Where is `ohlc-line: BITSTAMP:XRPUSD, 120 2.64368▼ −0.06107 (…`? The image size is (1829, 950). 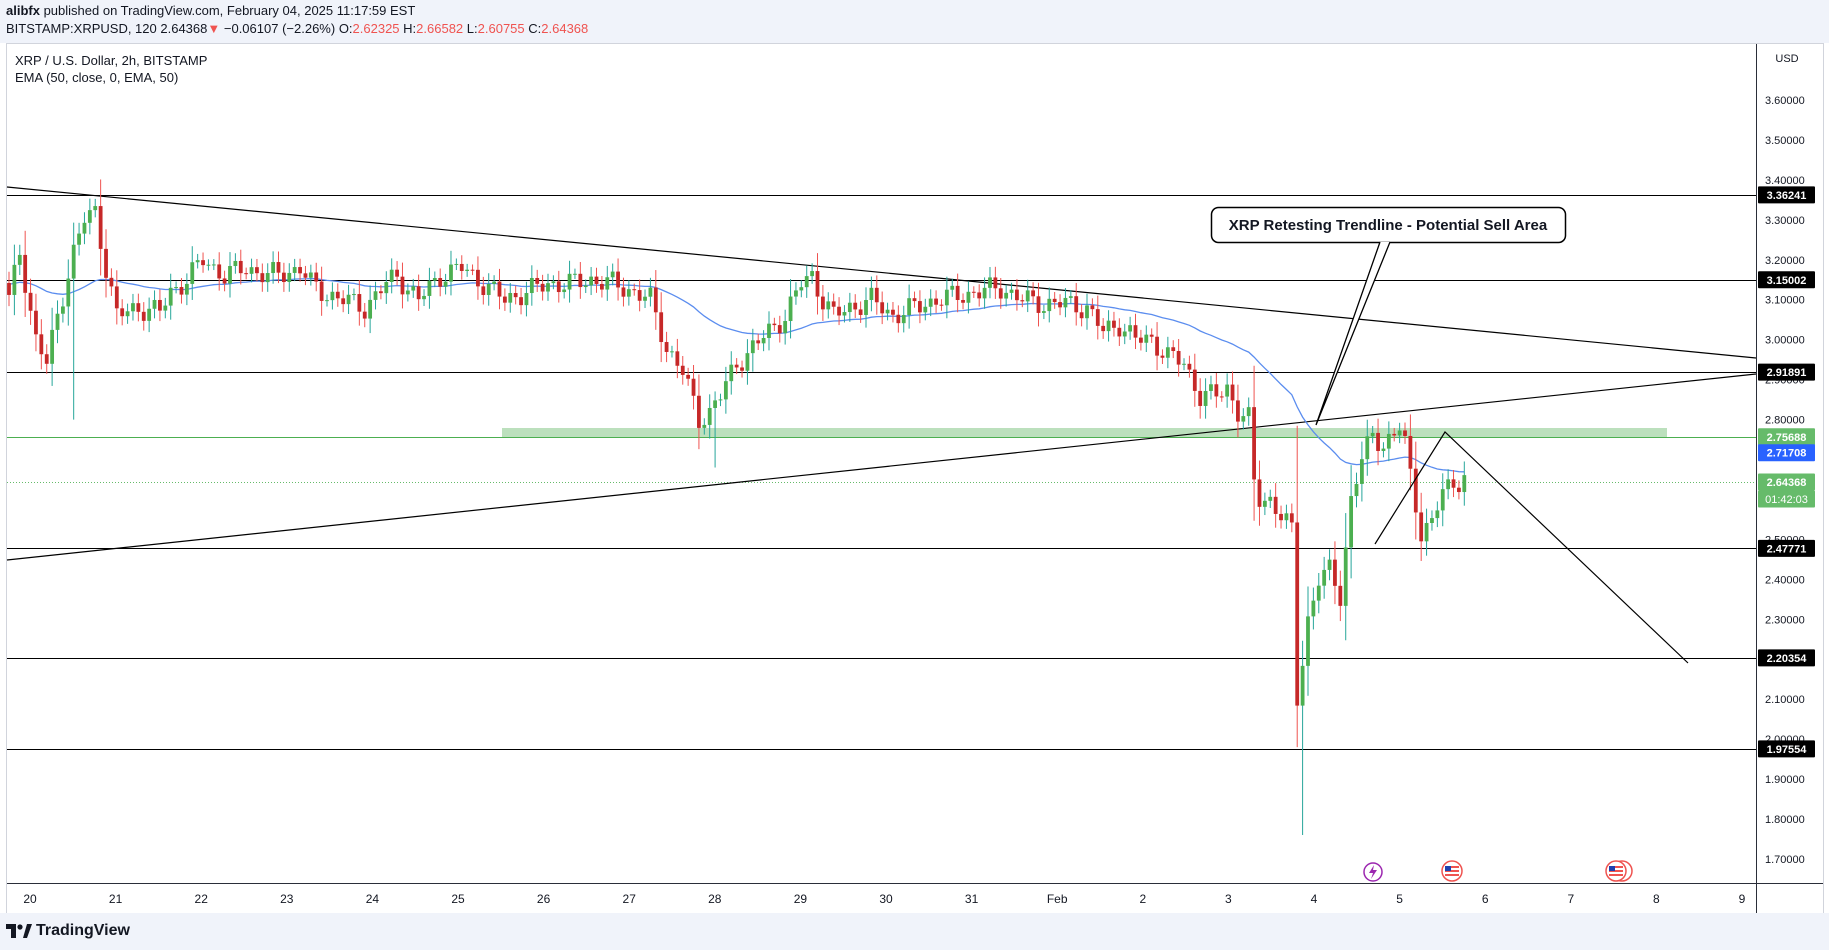 ohlc-line: BITSTAMP:XRPUSD, 120 2.64368▼ −0.06107 (… is located at coordinates (297, 28).